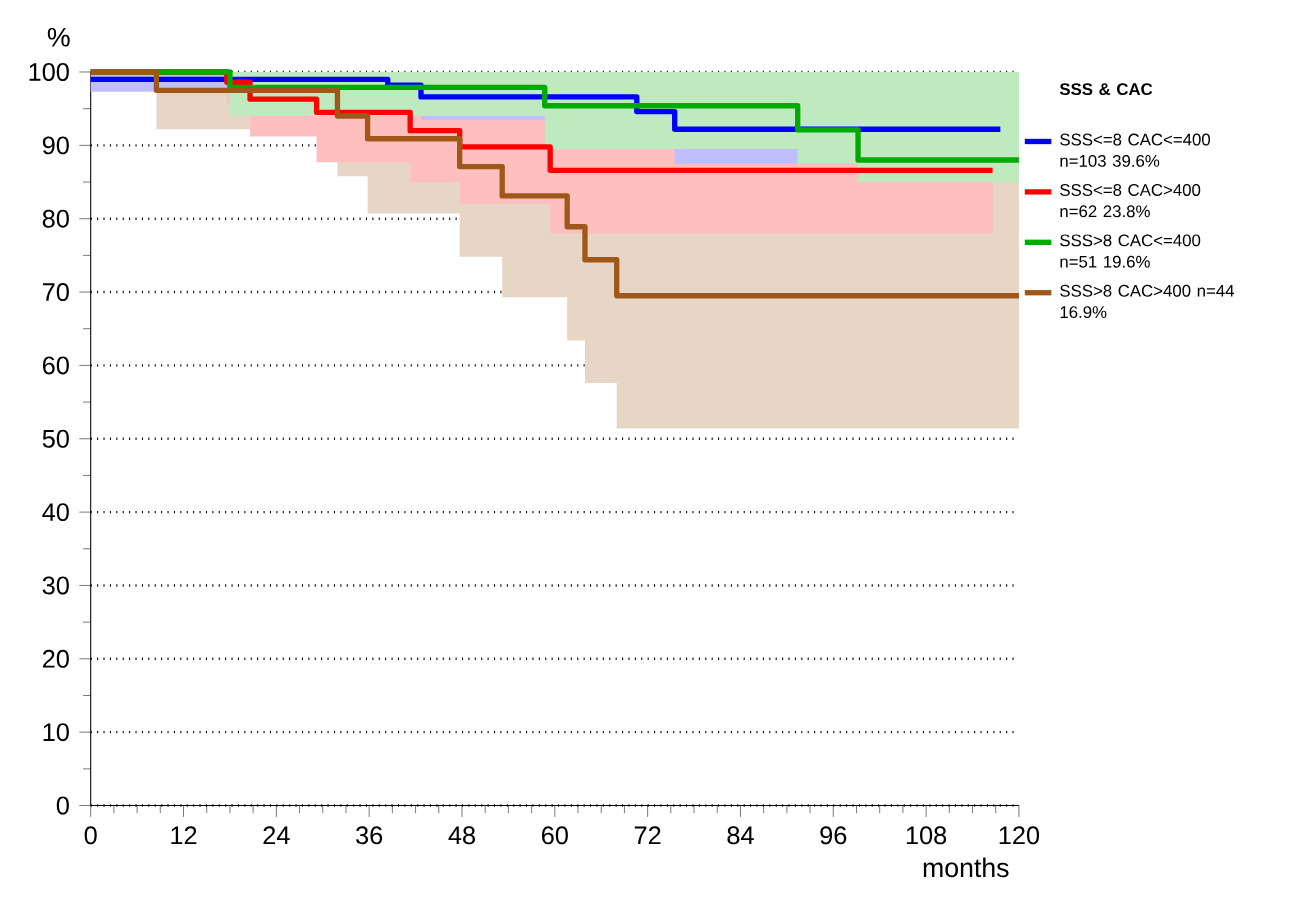 Image resolution: width=1307 pixels, height=918 pixels. Describe the element at coordinates (647, 835) in the screenshot. I see `x-tick-label: 72` at that location.